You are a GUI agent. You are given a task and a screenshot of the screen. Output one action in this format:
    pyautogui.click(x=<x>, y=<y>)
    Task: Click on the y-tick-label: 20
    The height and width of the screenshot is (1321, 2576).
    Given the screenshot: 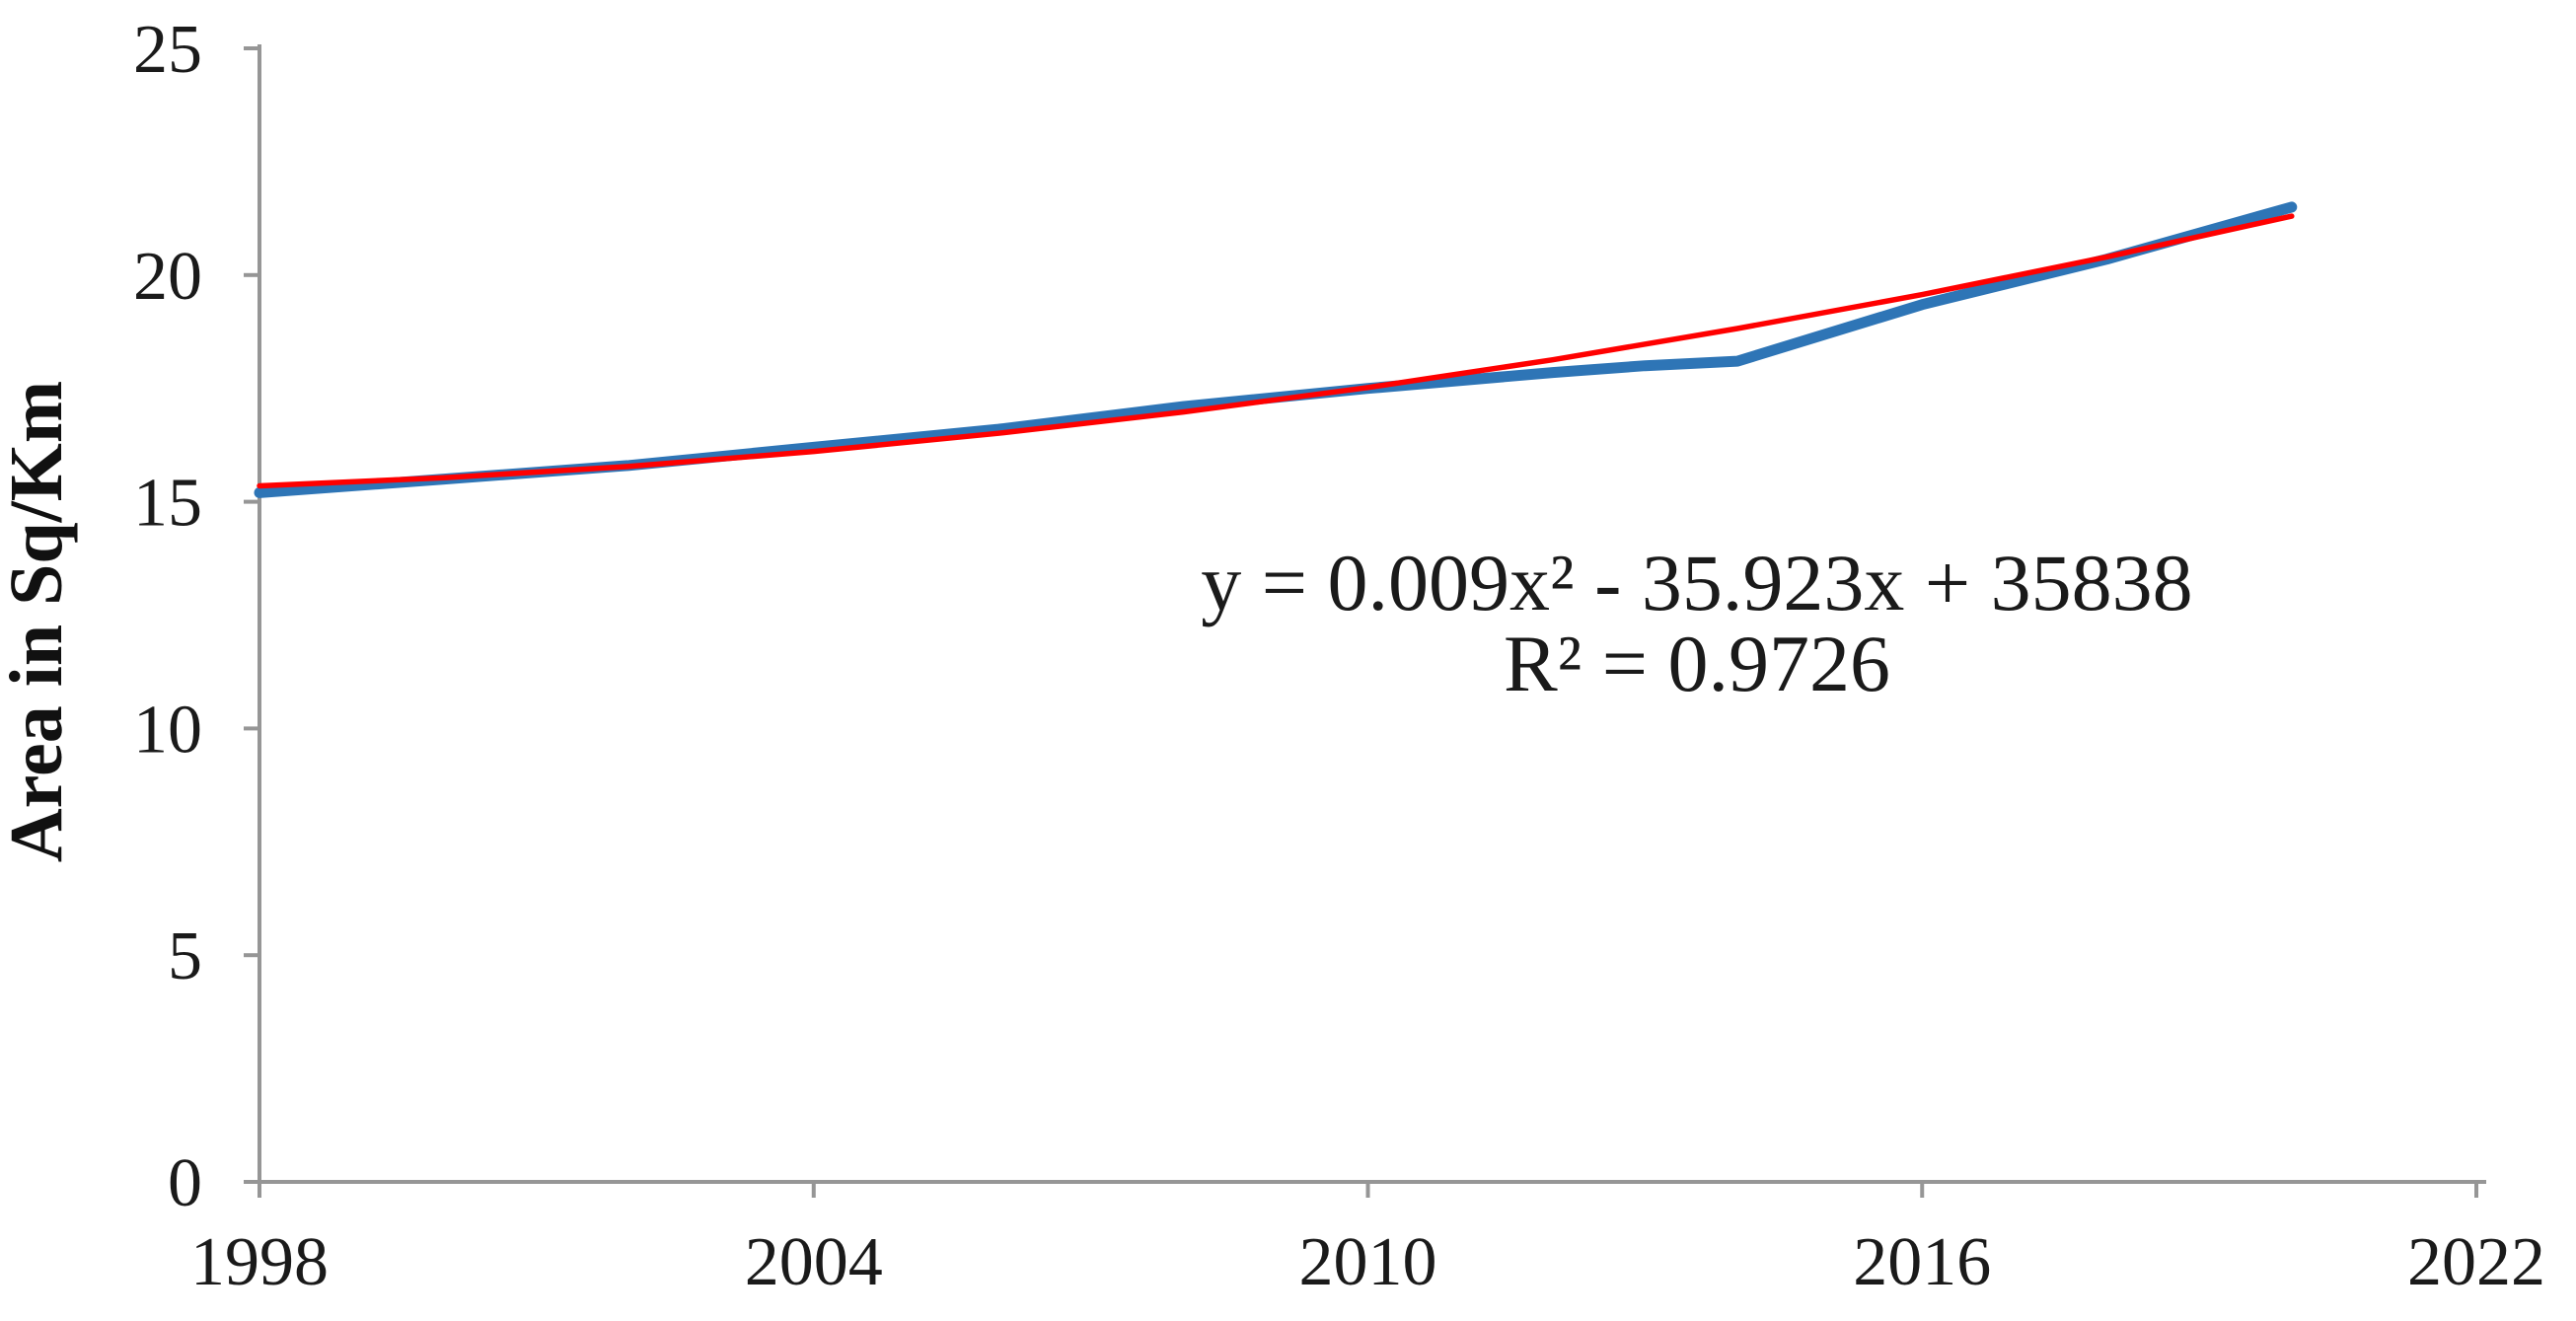 What is the action you would take?
    pyautogui.click(x=167, y=277)
    